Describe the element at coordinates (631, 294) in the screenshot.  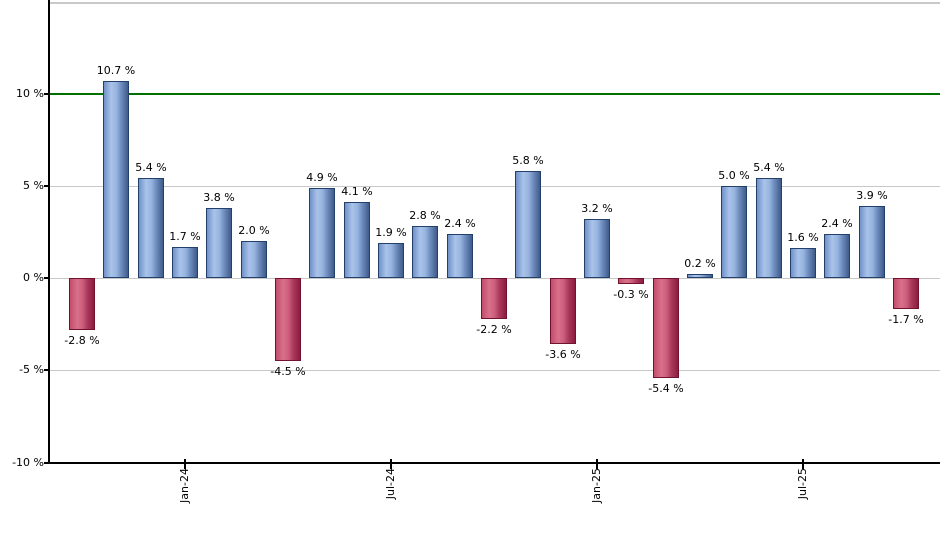
I see `bar-value-label: -0.3 %` at that location.